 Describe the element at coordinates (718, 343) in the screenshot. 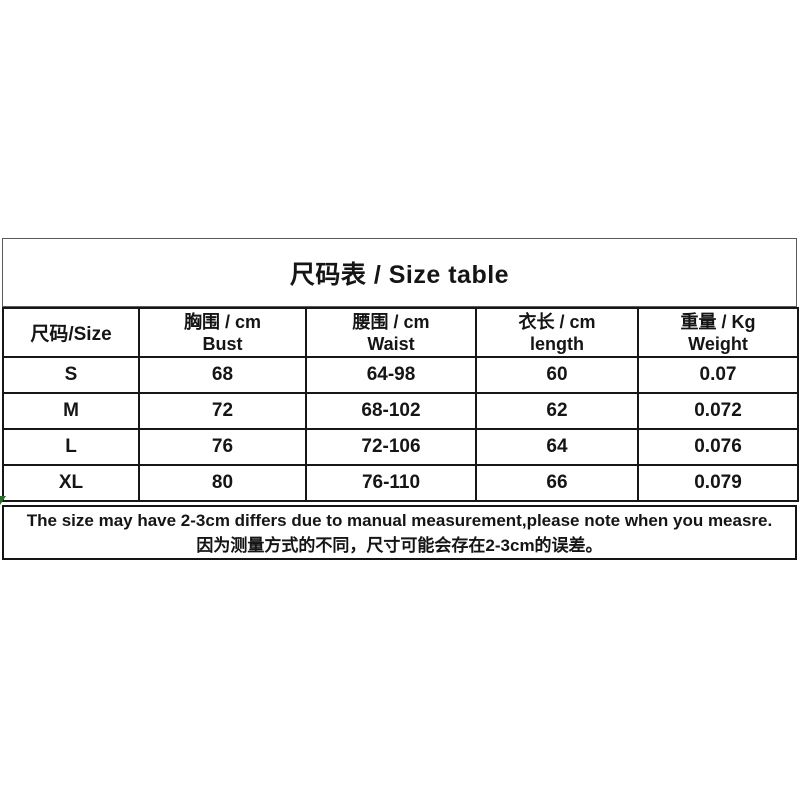

I see `column-header-weight-en: Weight` at that location.